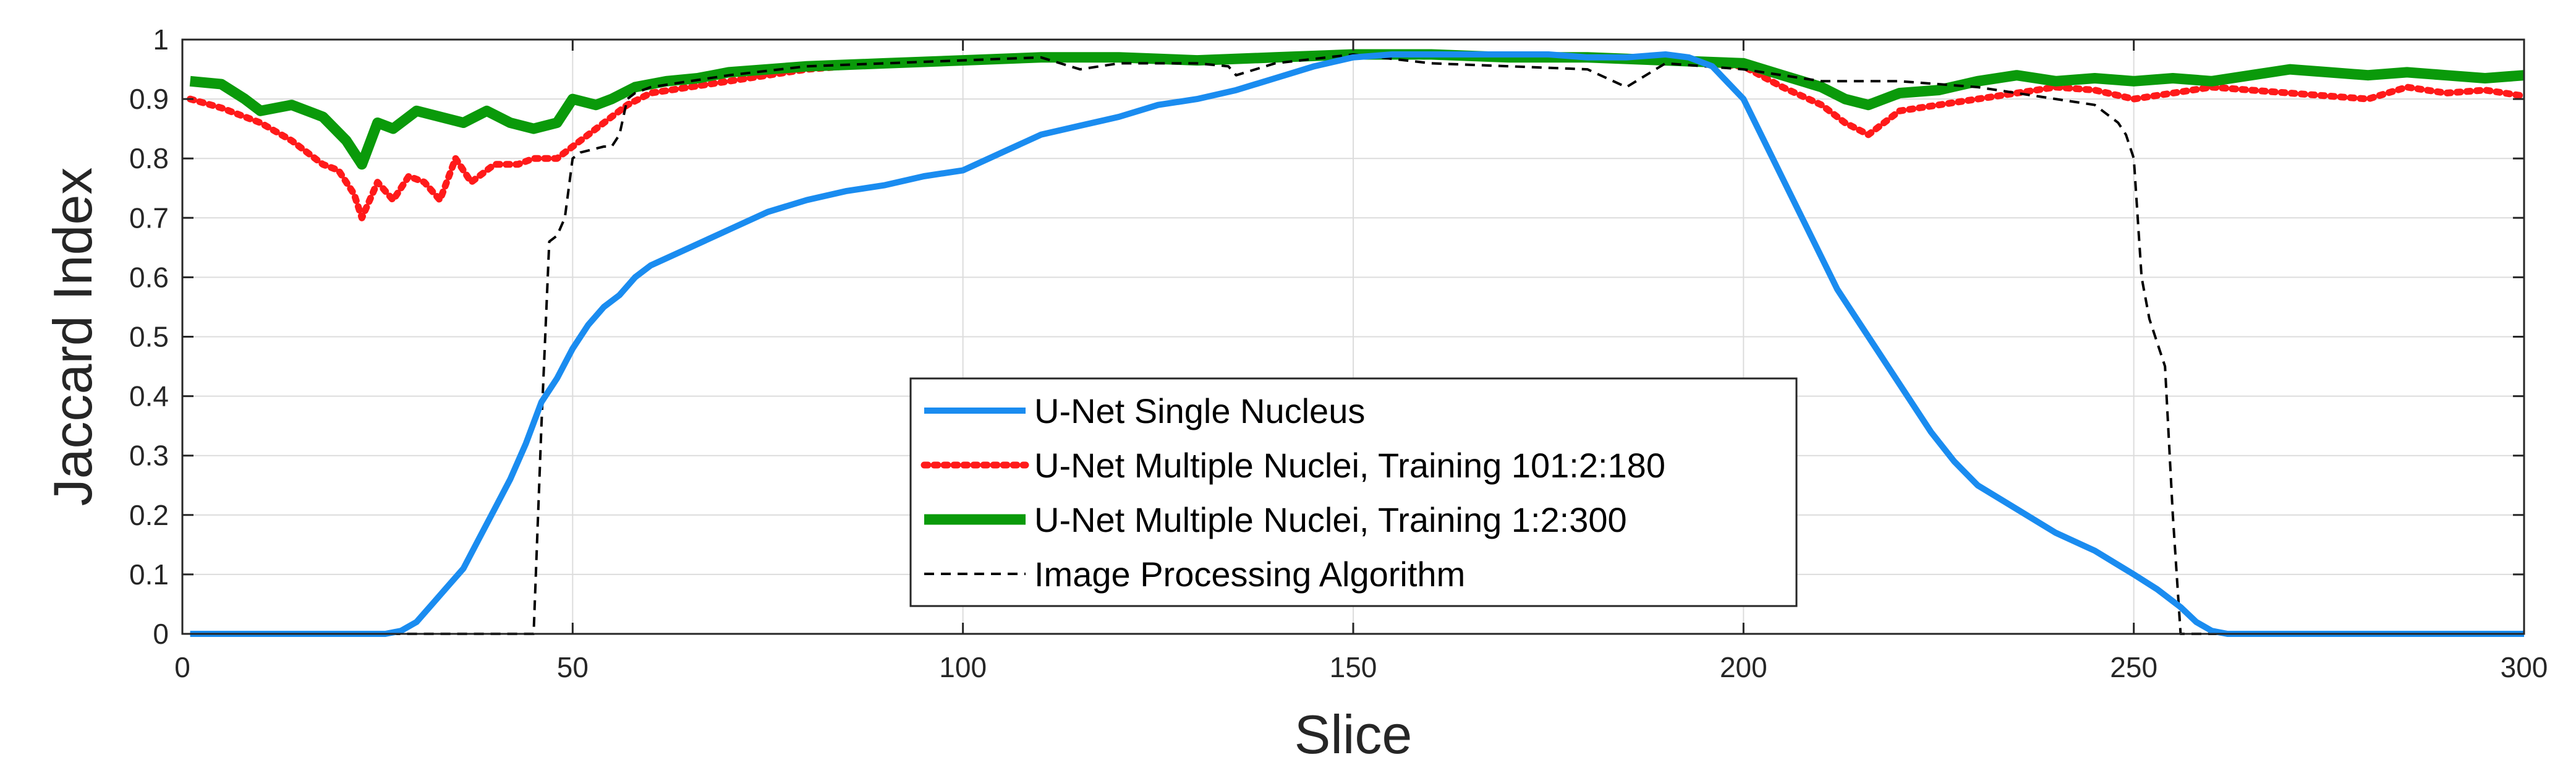  Describe the element at coordinates (149, 277) in the screenshot. I see `y-tick-label: 0.6` at that location.